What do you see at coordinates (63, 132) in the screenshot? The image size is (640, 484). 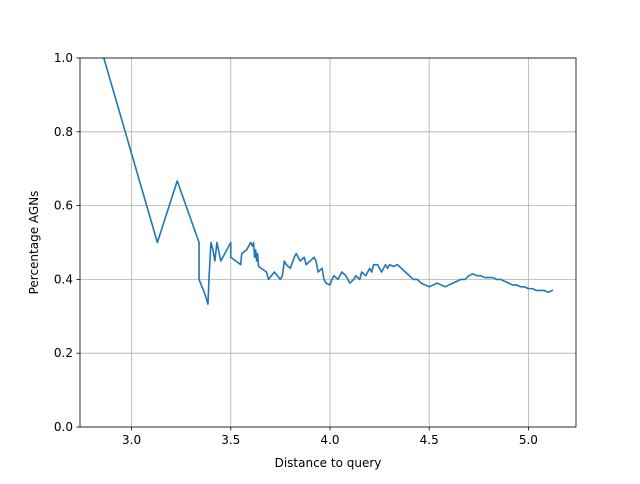 I see `y-tick-label: 0.8` at bounding box center [63, 132].